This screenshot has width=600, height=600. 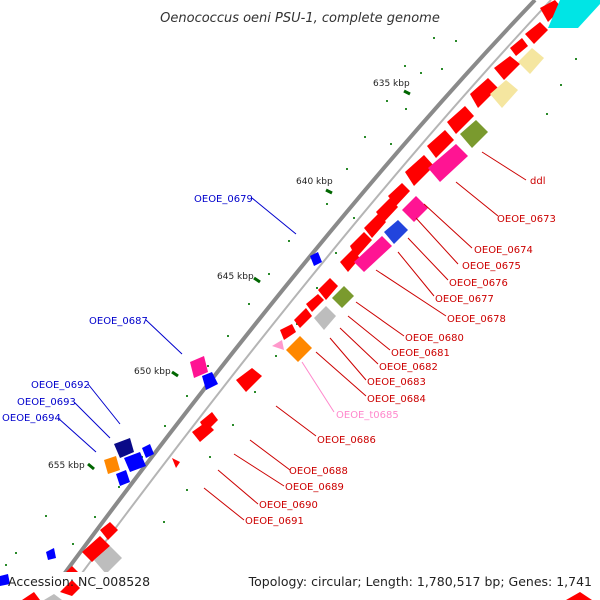 What do you see at coordinates (60, 385) in the screenshot?
I see `gene-label: OEOE_0692` at bounding box center [60, 385].